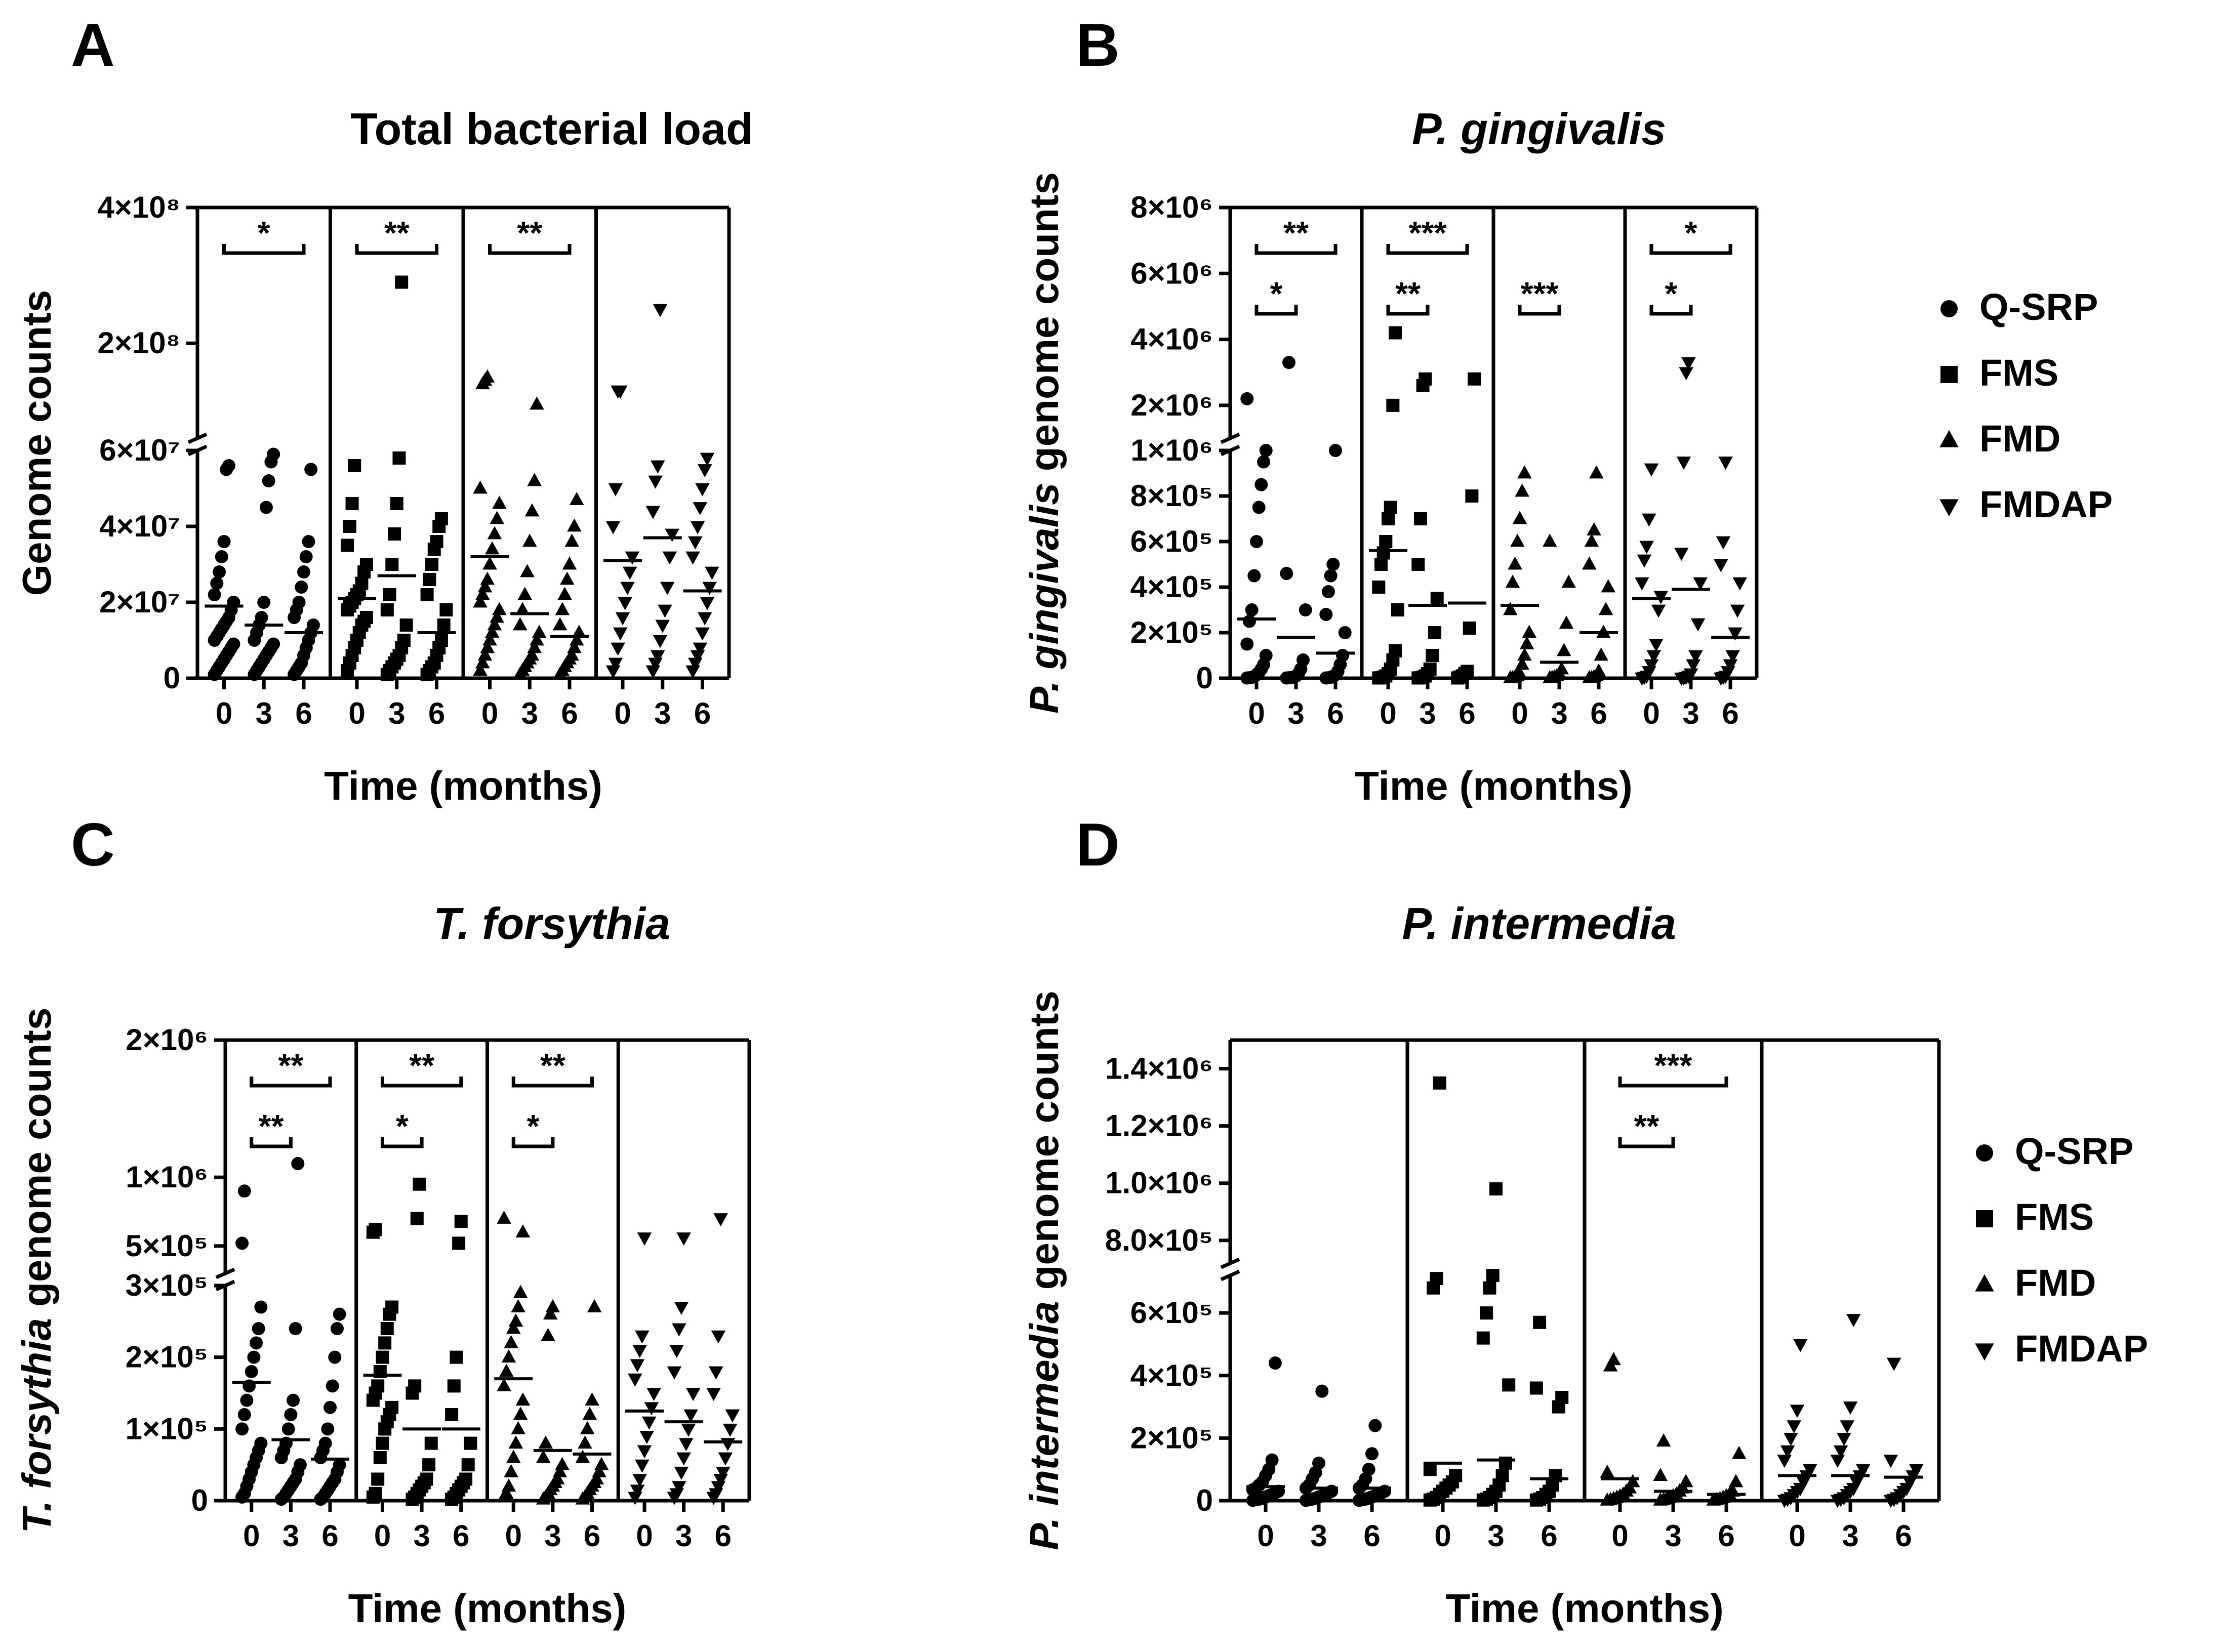 This screenshot has height=1652, width=2227. What do you see at coordinates (2055, 1283) in the screenshot?
I see `legend-label: FMD` at bounding box center [2055, 1283].